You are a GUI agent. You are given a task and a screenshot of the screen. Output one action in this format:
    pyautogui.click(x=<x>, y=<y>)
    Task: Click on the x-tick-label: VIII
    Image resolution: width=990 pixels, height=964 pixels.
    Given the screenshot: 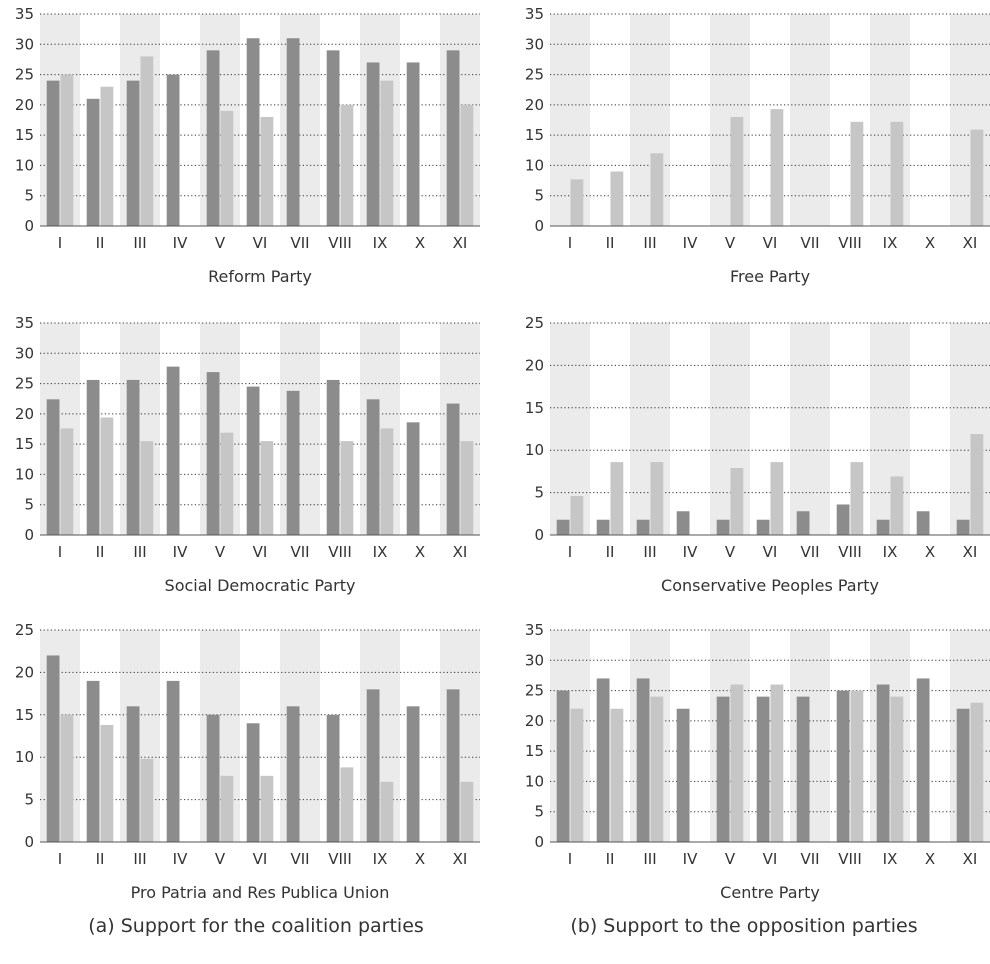 What is the action you would take?
    pyautogui.click(x=340, y=552)
    